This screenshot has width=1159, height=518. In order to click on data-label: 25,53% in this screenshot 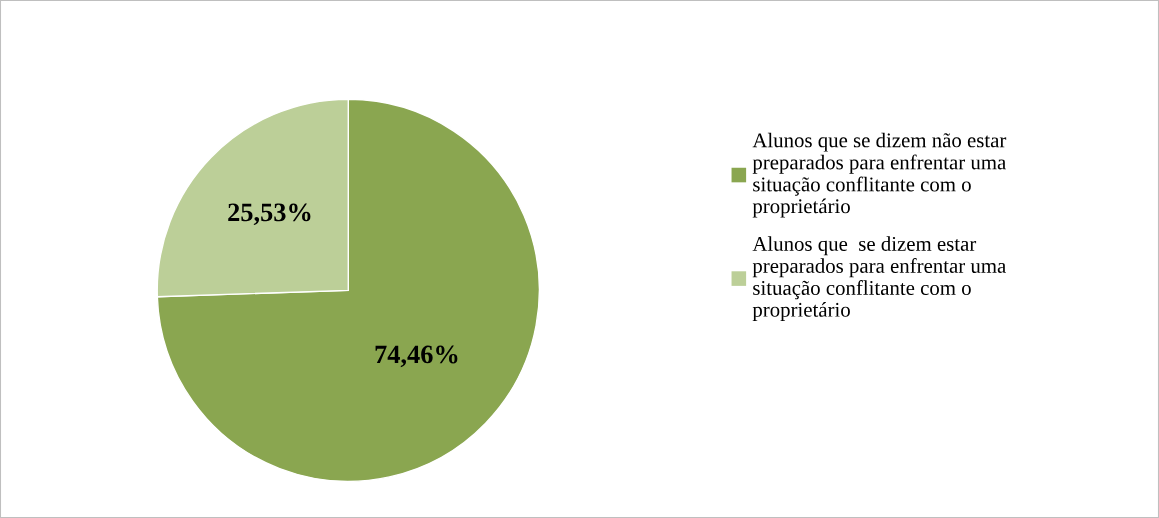, I will do `click(269, 214)`.